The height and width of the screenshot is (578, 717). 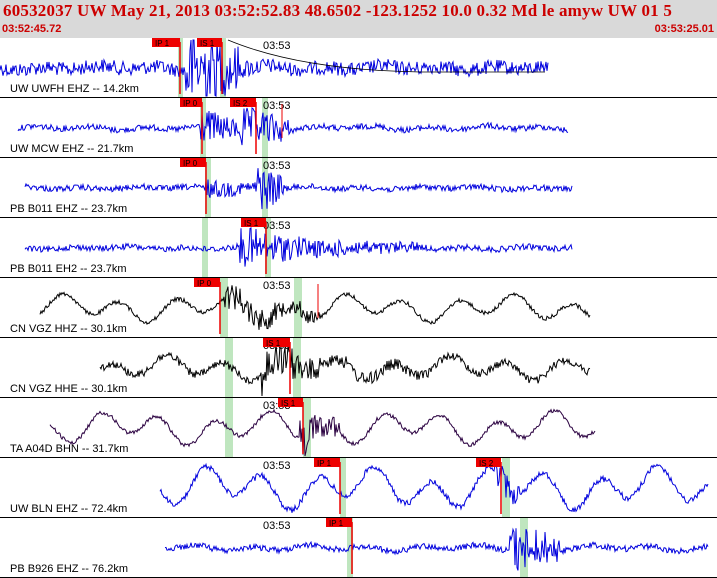 I want to click on trace-label: PB B011 EH2 -- 23.7km, so click(x=68, y=269).